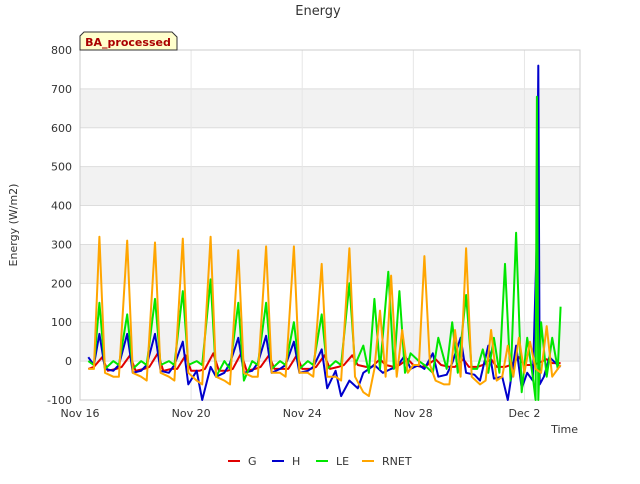 The image size is (640, 484). Describe the element at coordinates (61, 244) in the screenshot. I see `y-tick-label: 300` at that location.